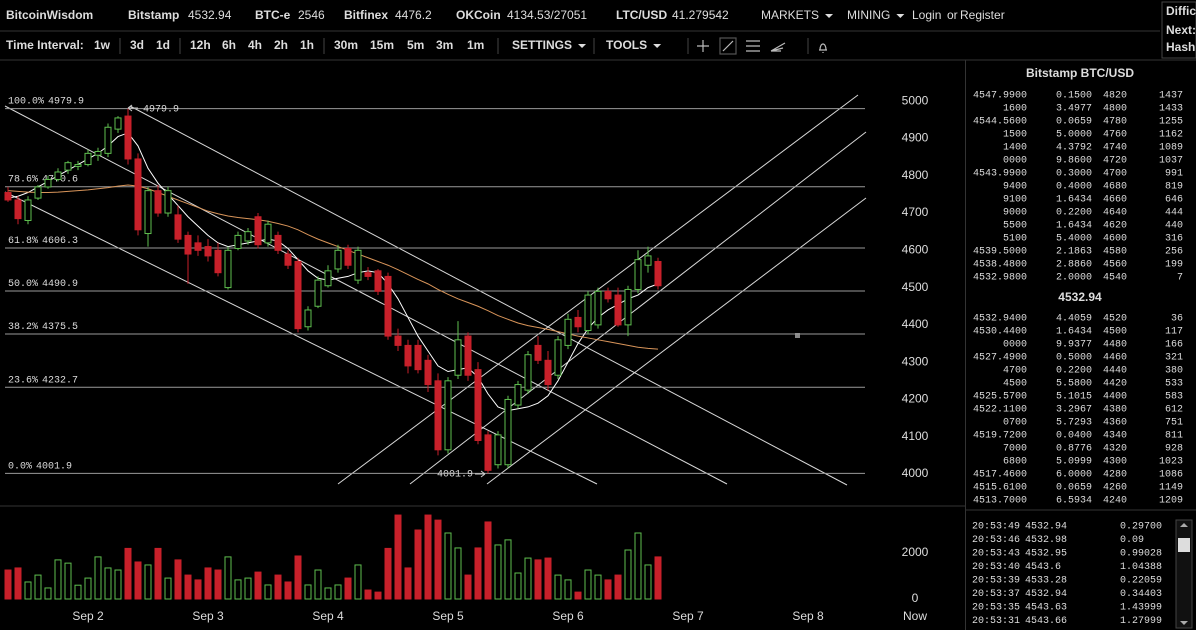 The image size is (1196, 630). What do you see at coordinates (952, 15) in the screenshot?
I see `or-text: or` at bounding box center [952, 15].